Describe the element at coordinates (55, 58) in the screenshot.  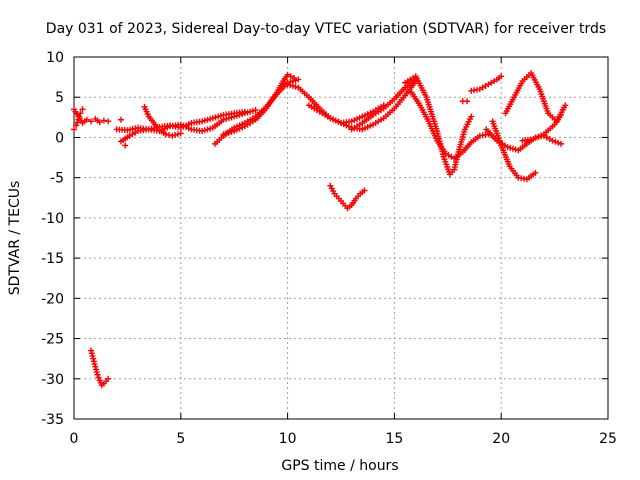
I see `y-tick-label: 10` at that location.